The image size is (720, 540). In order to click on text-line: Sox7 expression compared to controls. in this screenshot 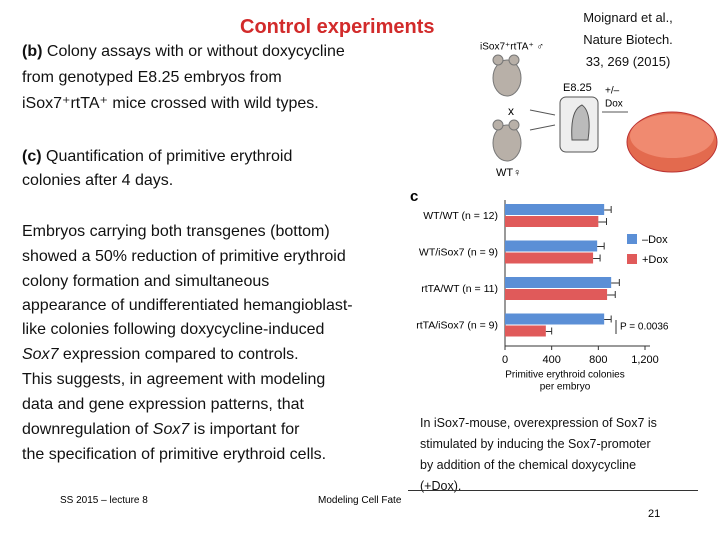, I will do `click(160, 355)`.